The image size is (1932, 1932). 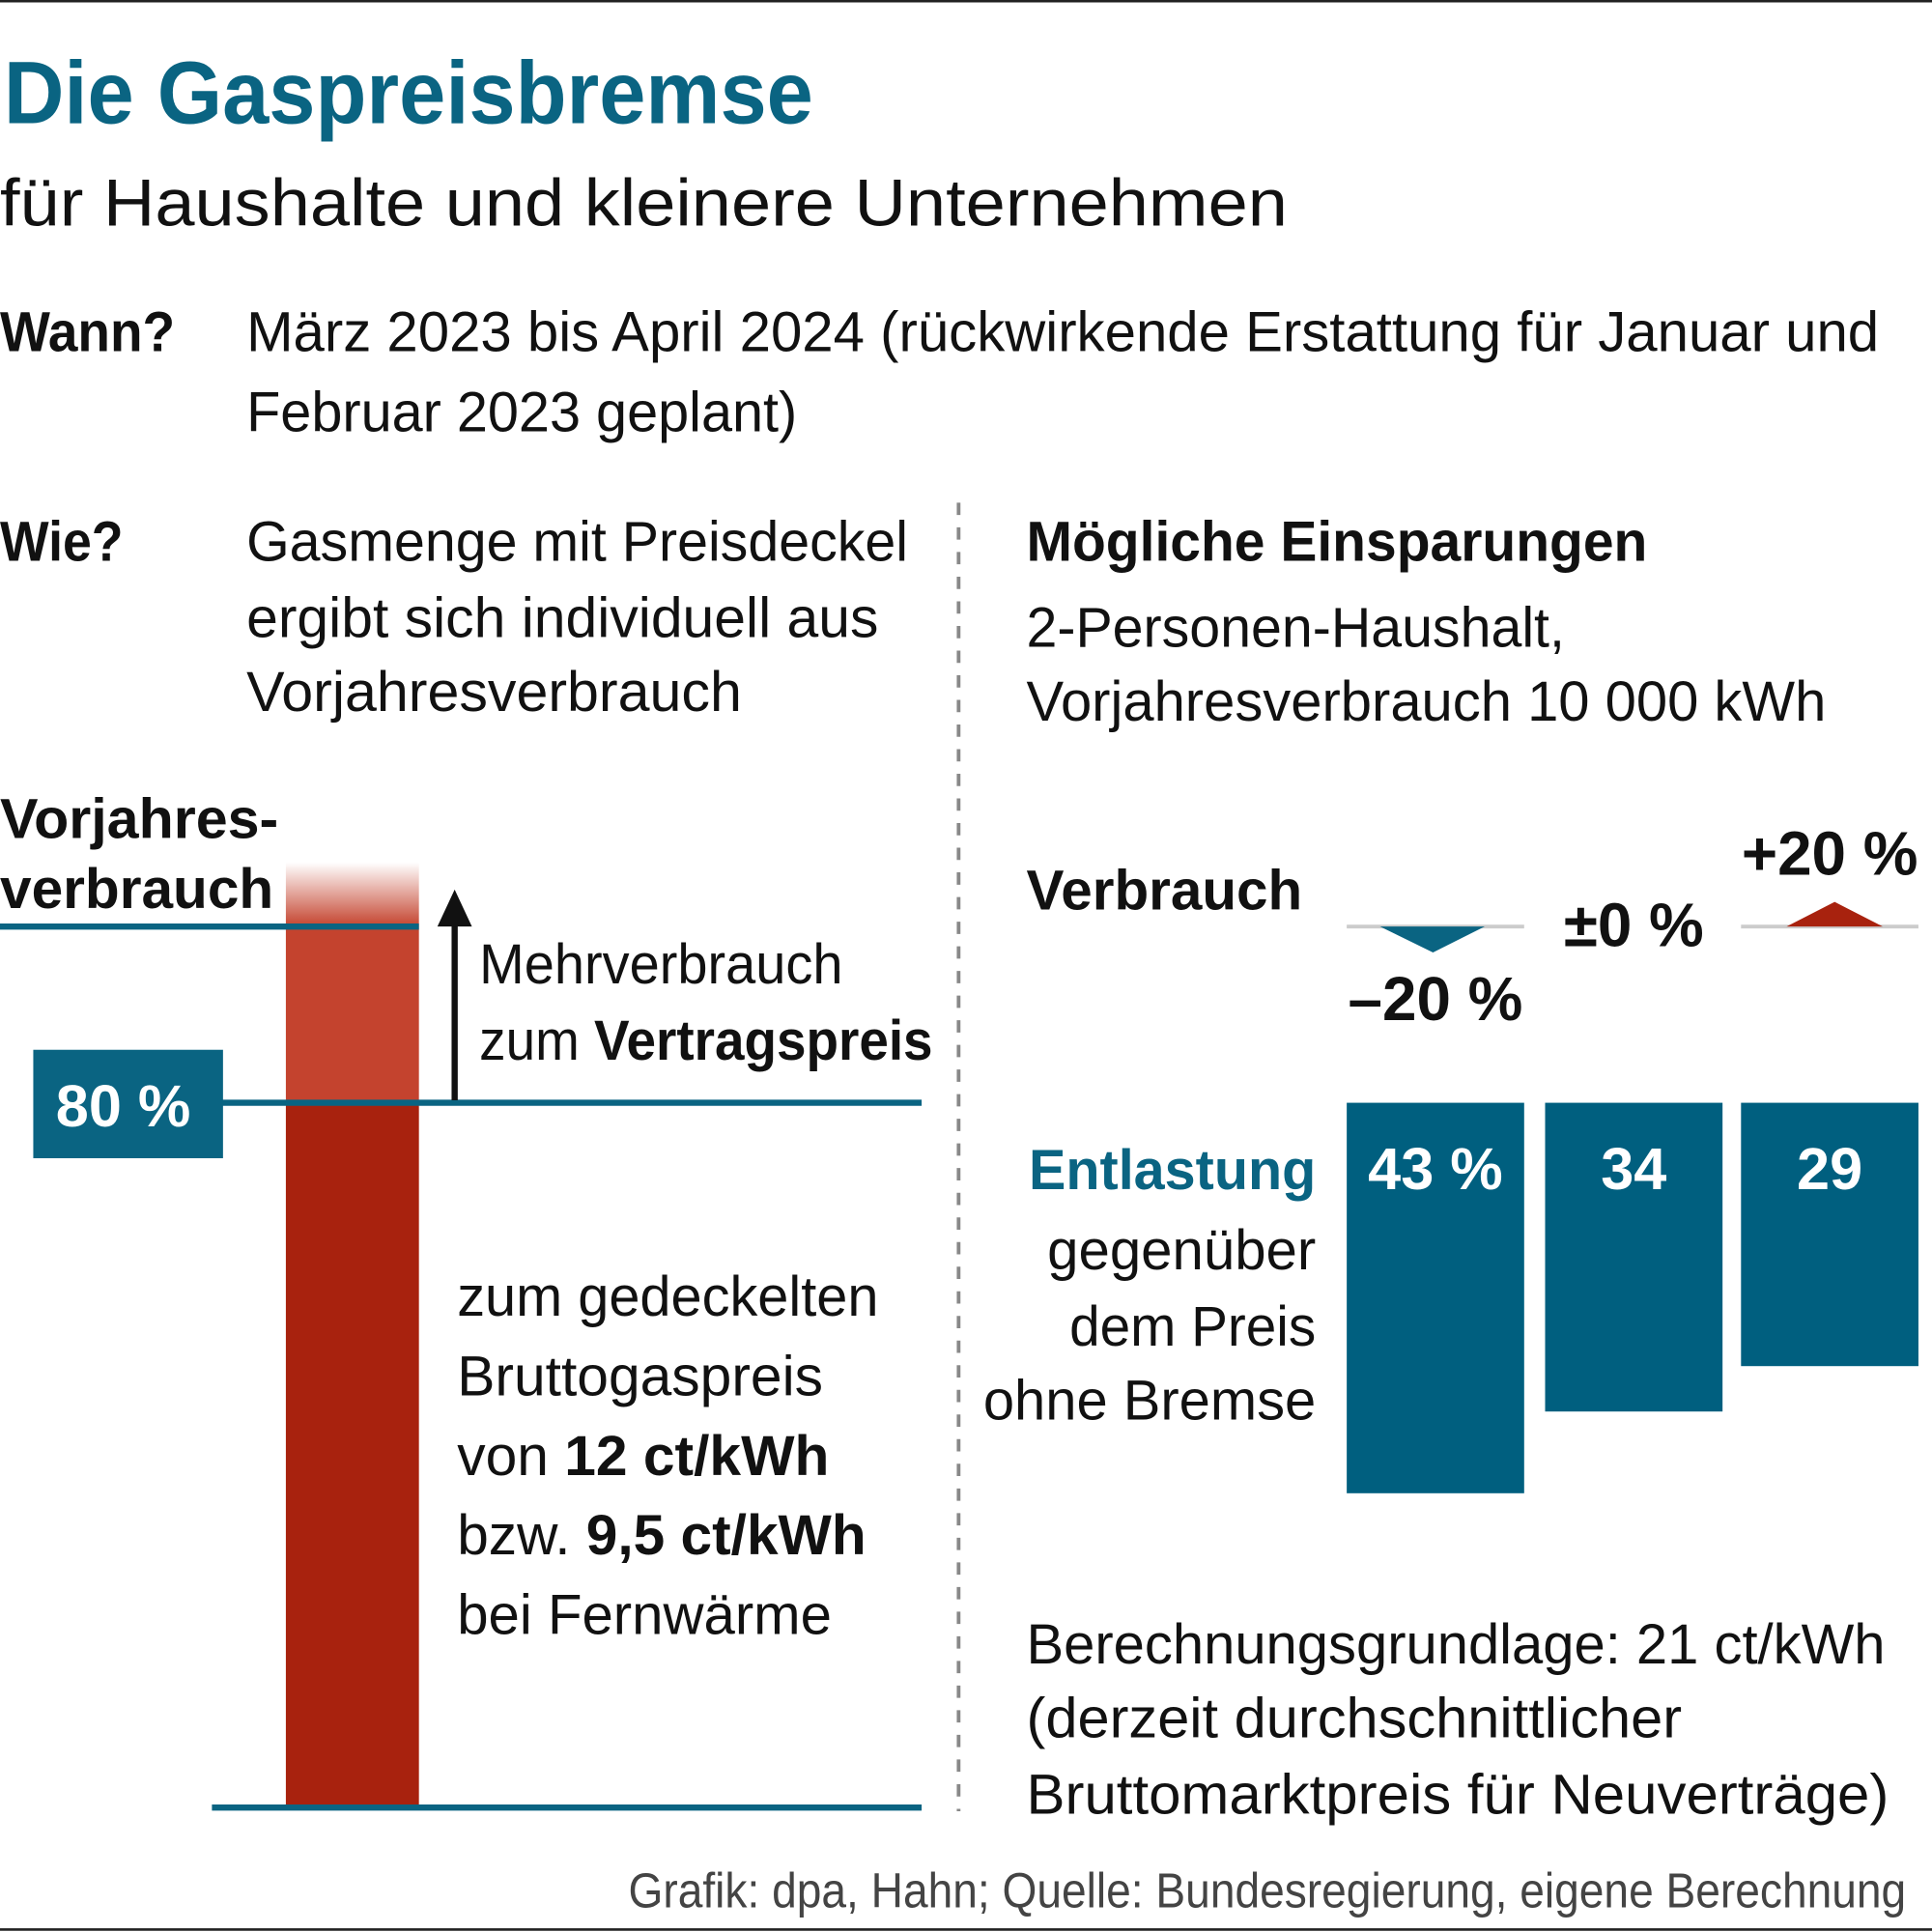 What do you see at coordinates (726, 1535) in the screenshot?
I see `text-run: 9,5 ct/kWh` at bounding box center [726, 1535].